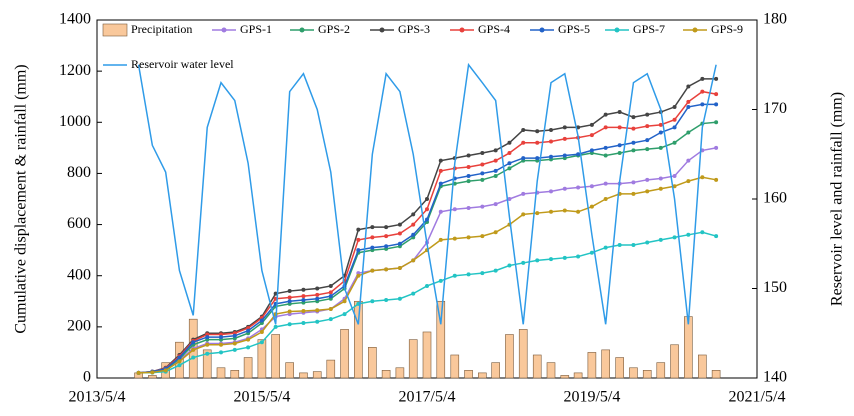  Describe the element at coordinates (574, 29) in the screenshot. I see `legend-label: GPS-5` at that location.